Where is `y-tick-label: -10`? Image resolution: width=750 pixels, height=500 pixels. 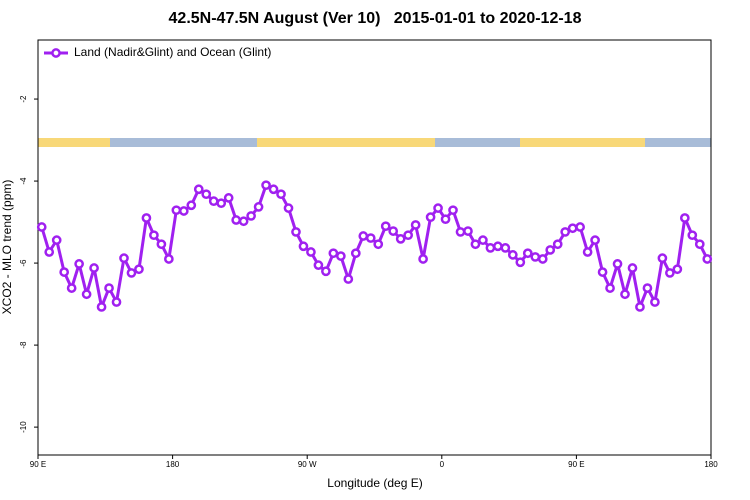 y-tick-label: -10 is located at coordinates (23, 427).